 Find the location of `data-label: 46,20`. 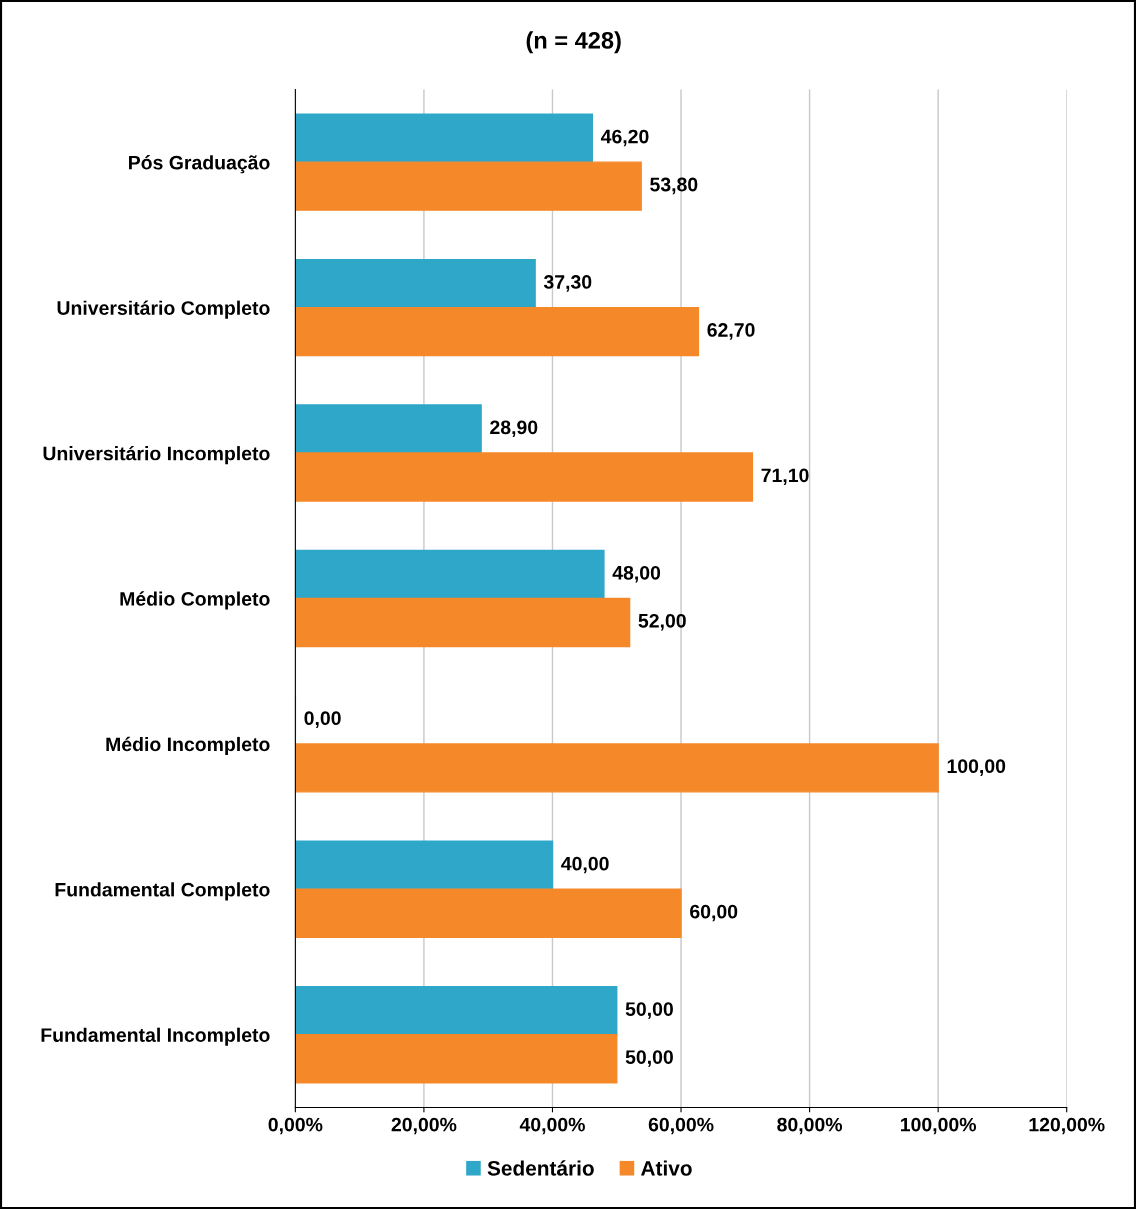

data-label: 46,20 is located at coordinates (624, 138).